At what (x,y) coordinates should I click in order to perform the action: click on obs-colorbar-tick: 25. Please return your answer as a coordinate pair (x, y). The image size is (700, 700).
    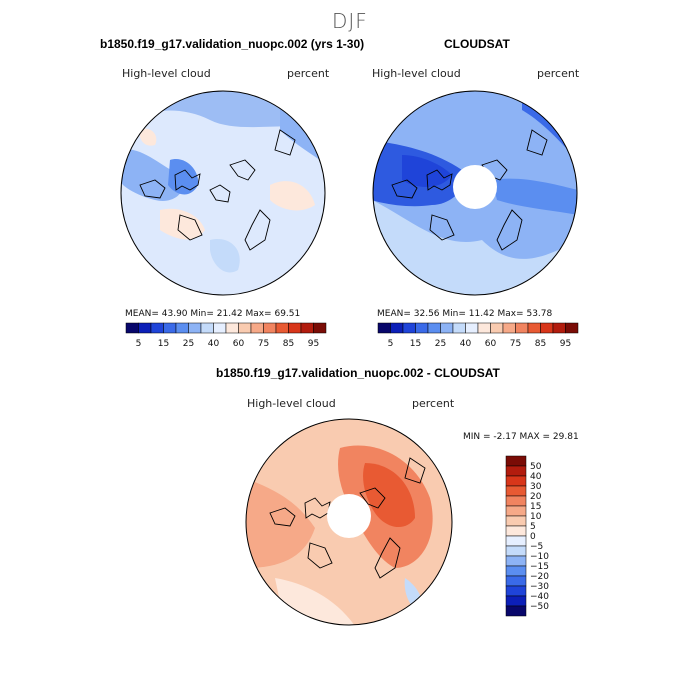
    Looking at the image, I should click on (440, 344).